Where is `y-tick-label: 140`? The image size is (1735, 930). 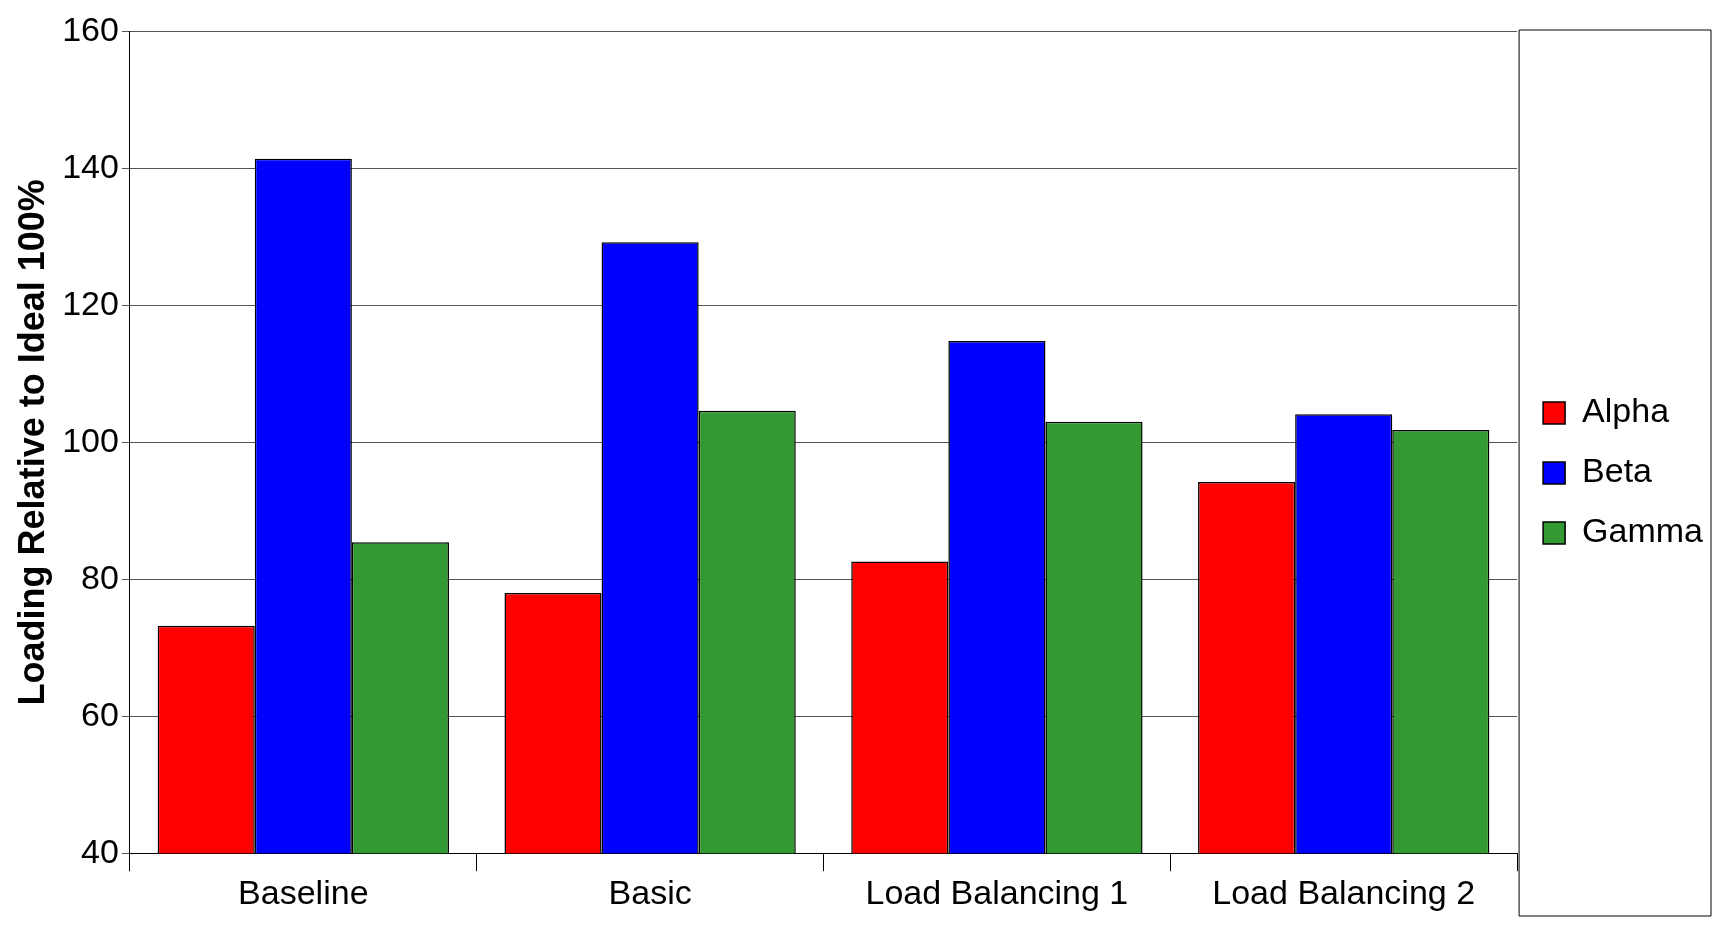 y-tick-label: 140 is located at coordinates (90, 165).